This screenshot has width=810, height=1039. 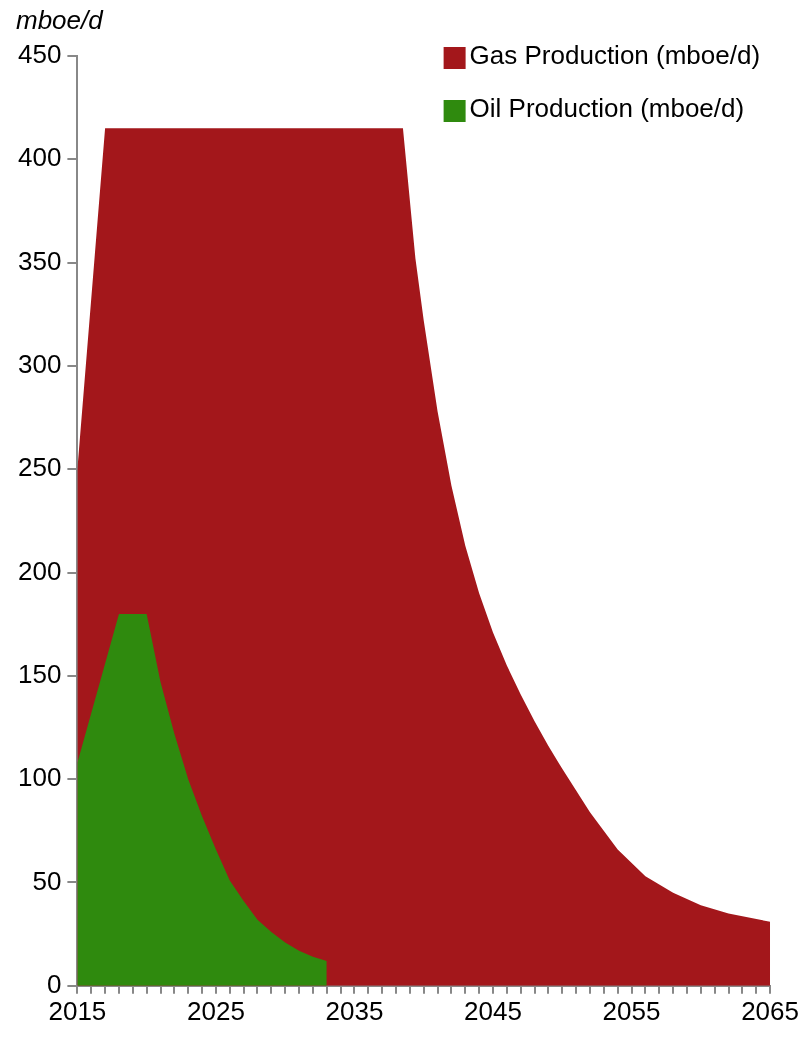 I want to click on legend-label: Oil Production (mboe/d), so click(x=607, y=108).